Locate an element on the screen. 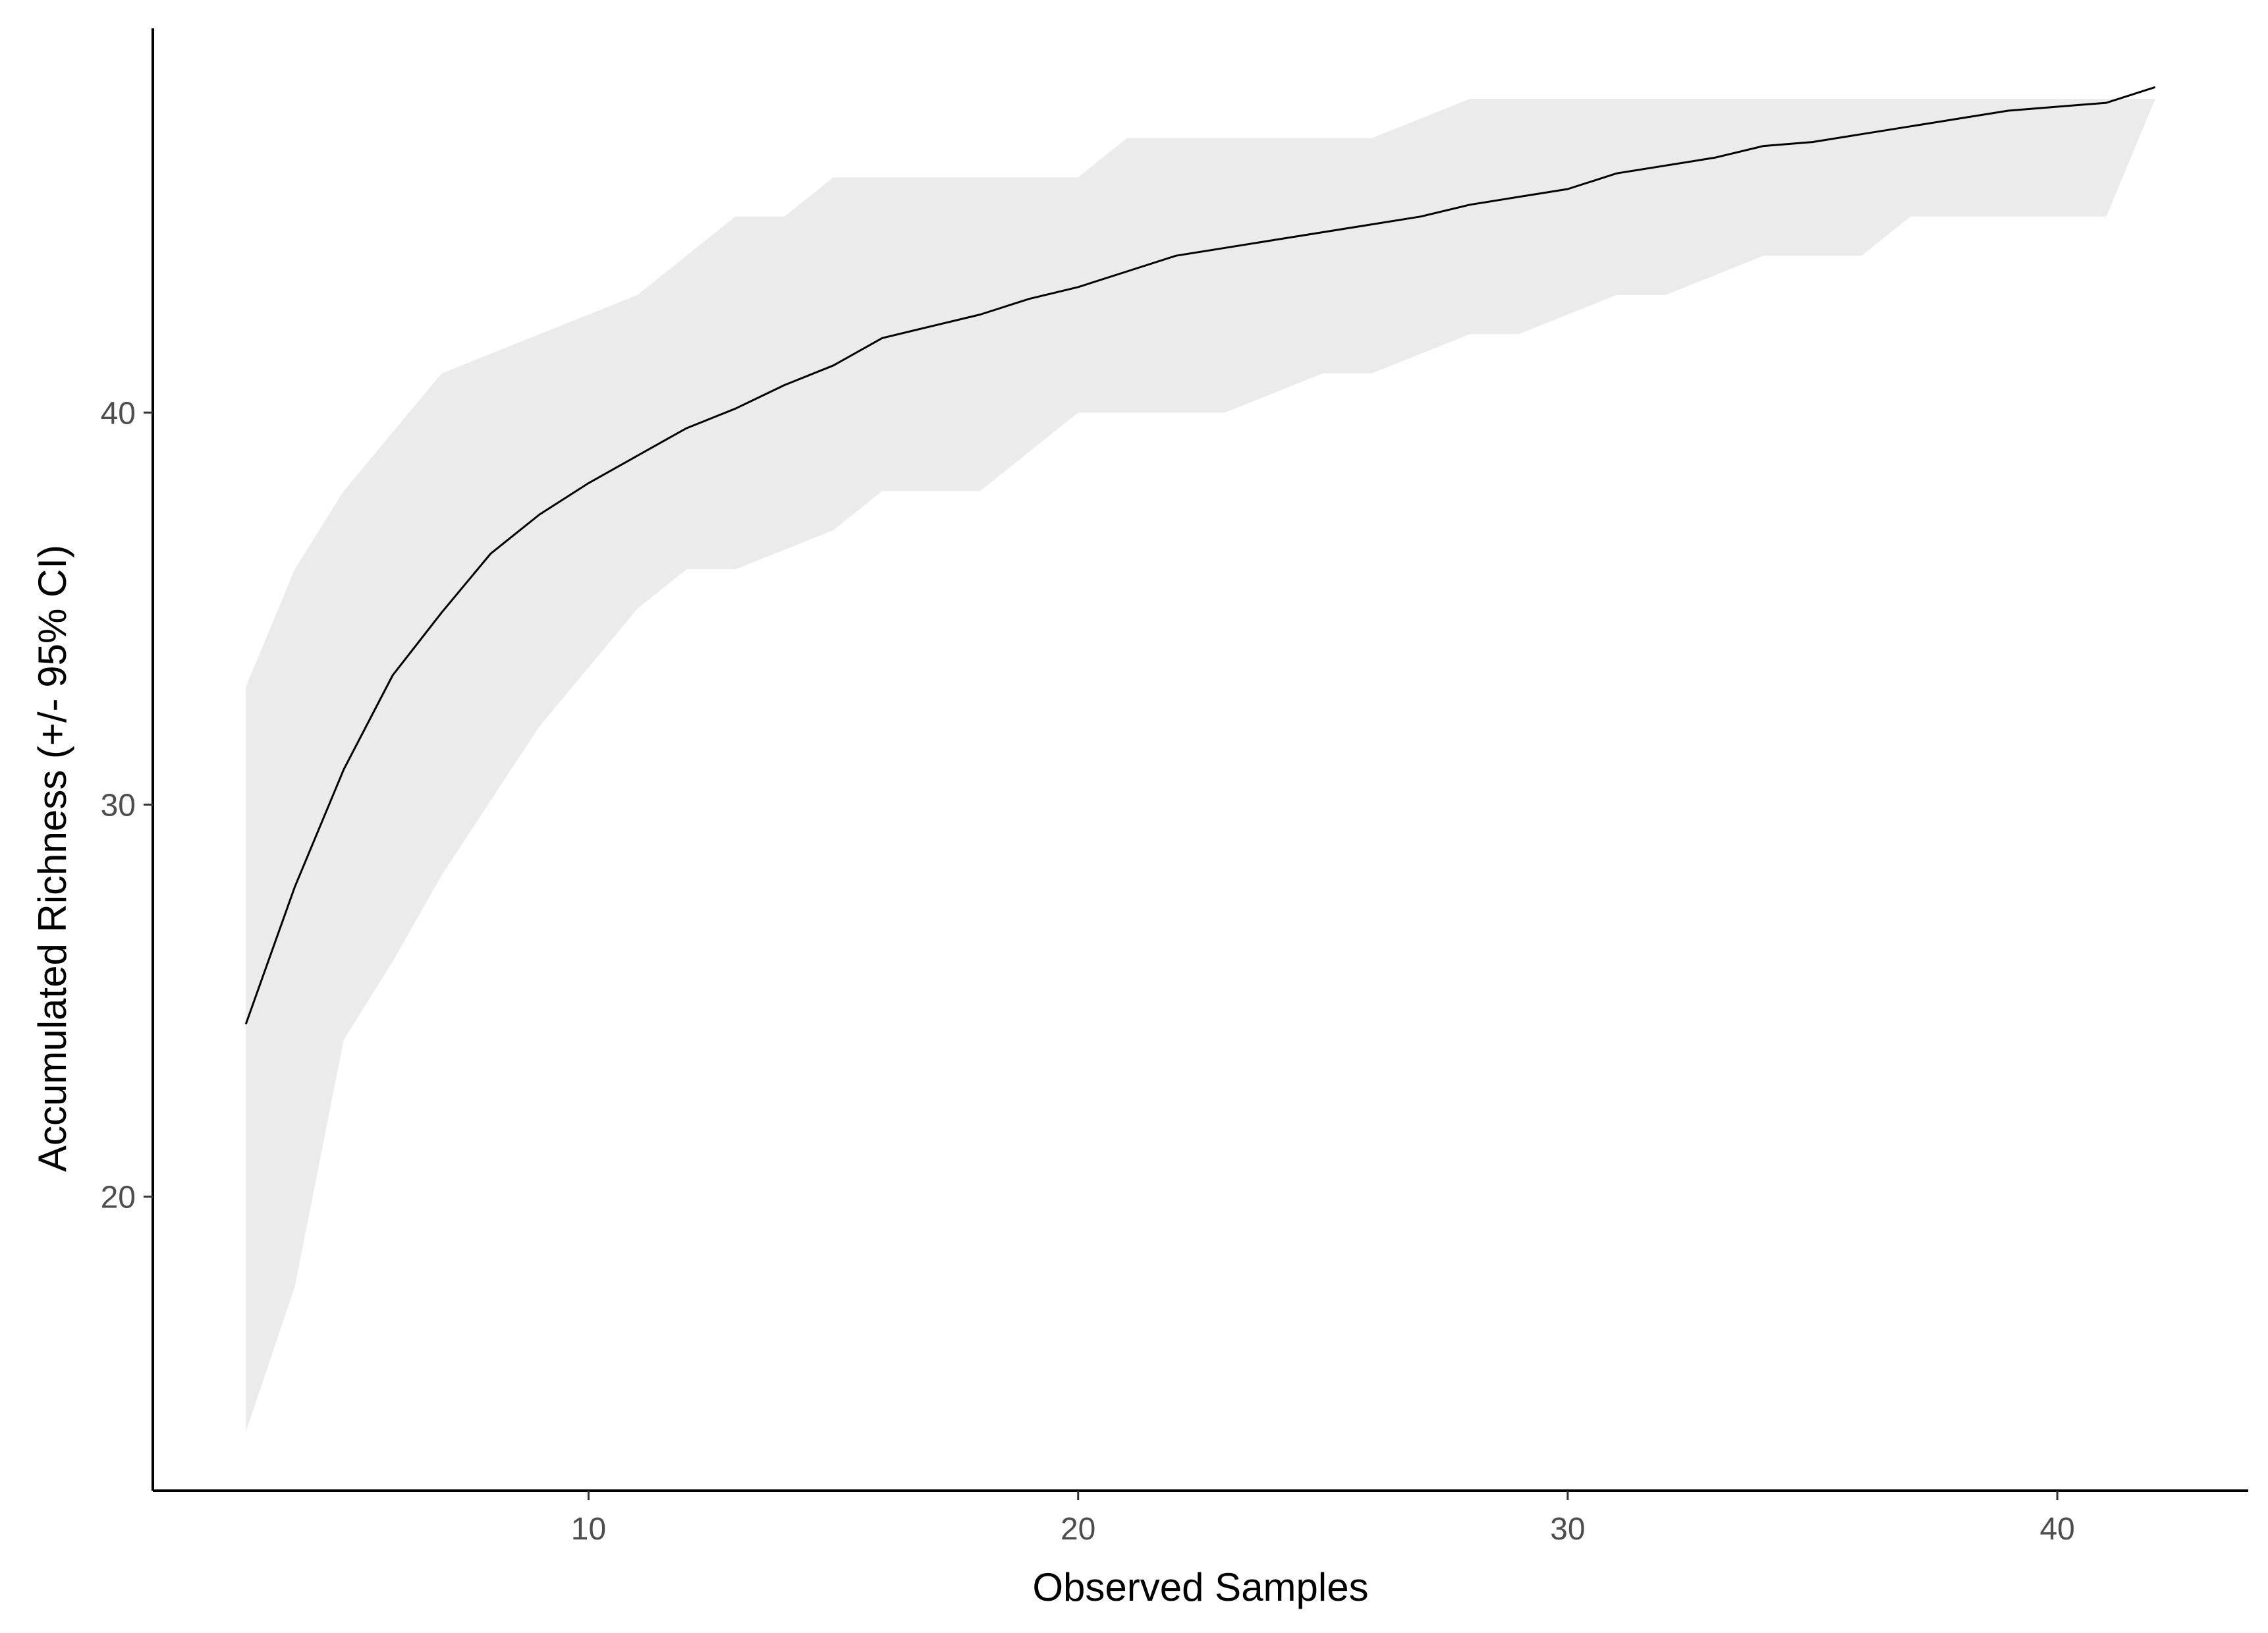 The image size is (2268, 1633). x-tick-label: 20 is located at coordinates (1078, 1529).